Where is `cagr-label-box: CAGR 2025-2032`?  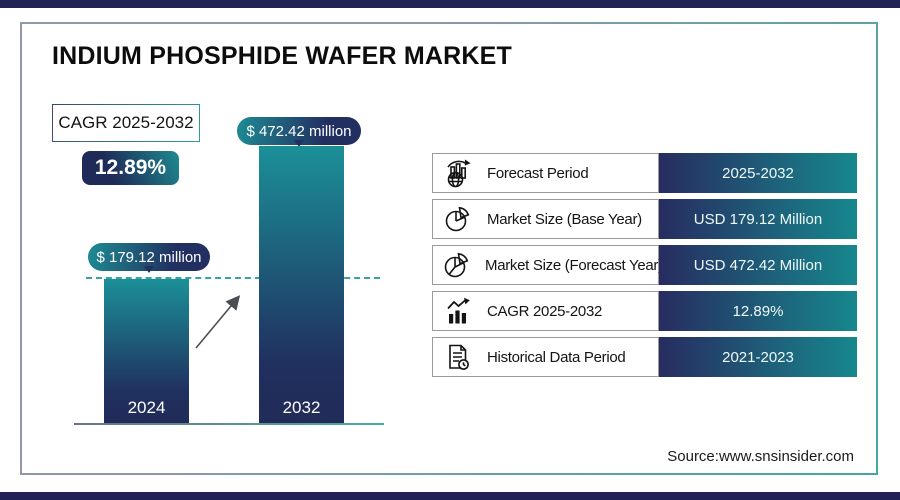
cagr-label-box: CAGR 2025-2032 is located at coordinates (126, 123).